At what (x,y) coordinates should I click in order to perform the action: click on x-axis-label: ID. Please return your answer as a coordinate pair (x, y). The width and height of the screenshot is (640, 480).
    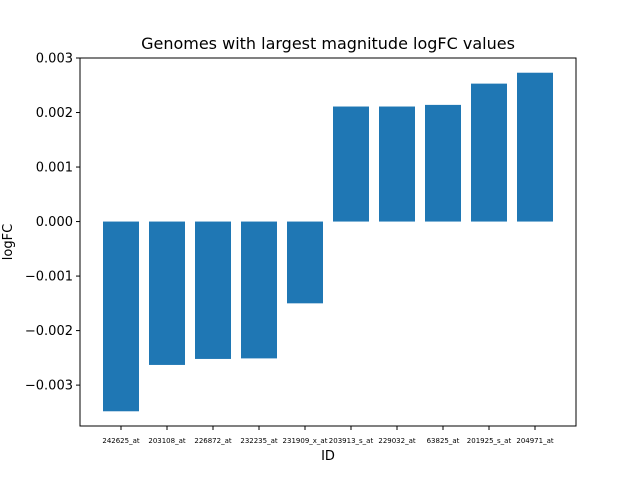
    Looking at the image, I should click on (328, 456).